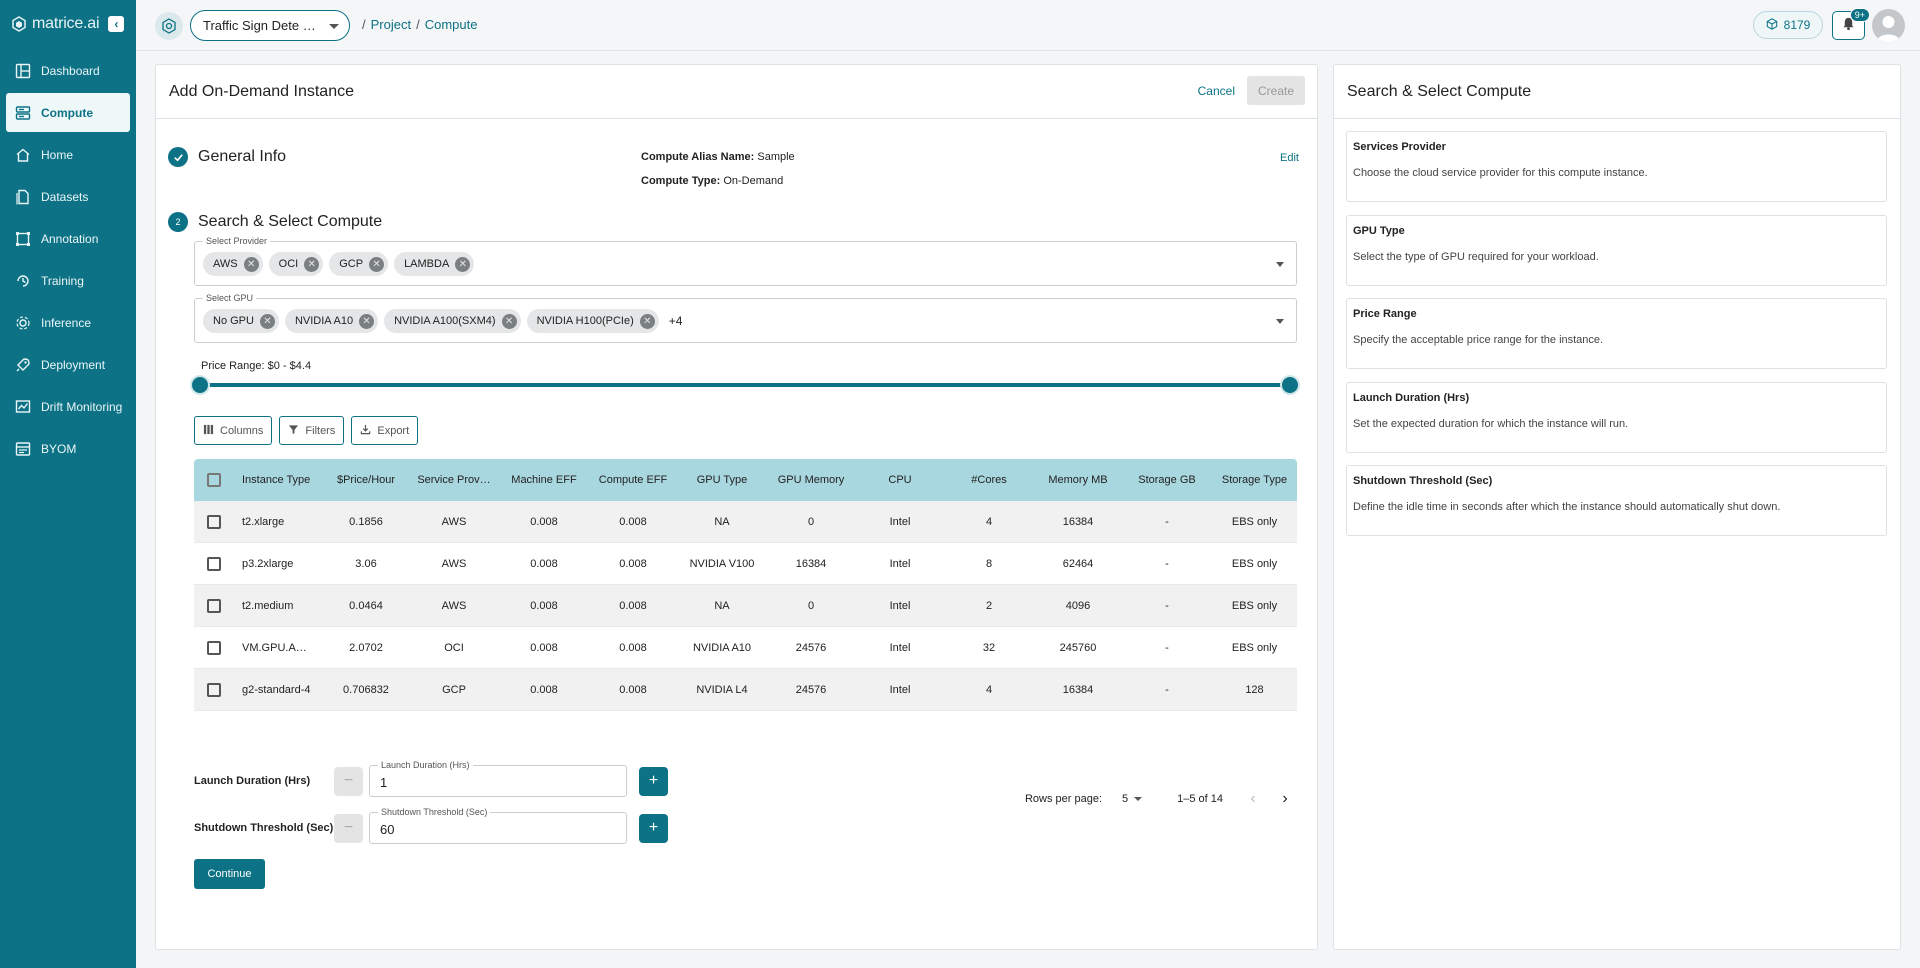  I want to click on continue-button: Continue, so click(229, 874).